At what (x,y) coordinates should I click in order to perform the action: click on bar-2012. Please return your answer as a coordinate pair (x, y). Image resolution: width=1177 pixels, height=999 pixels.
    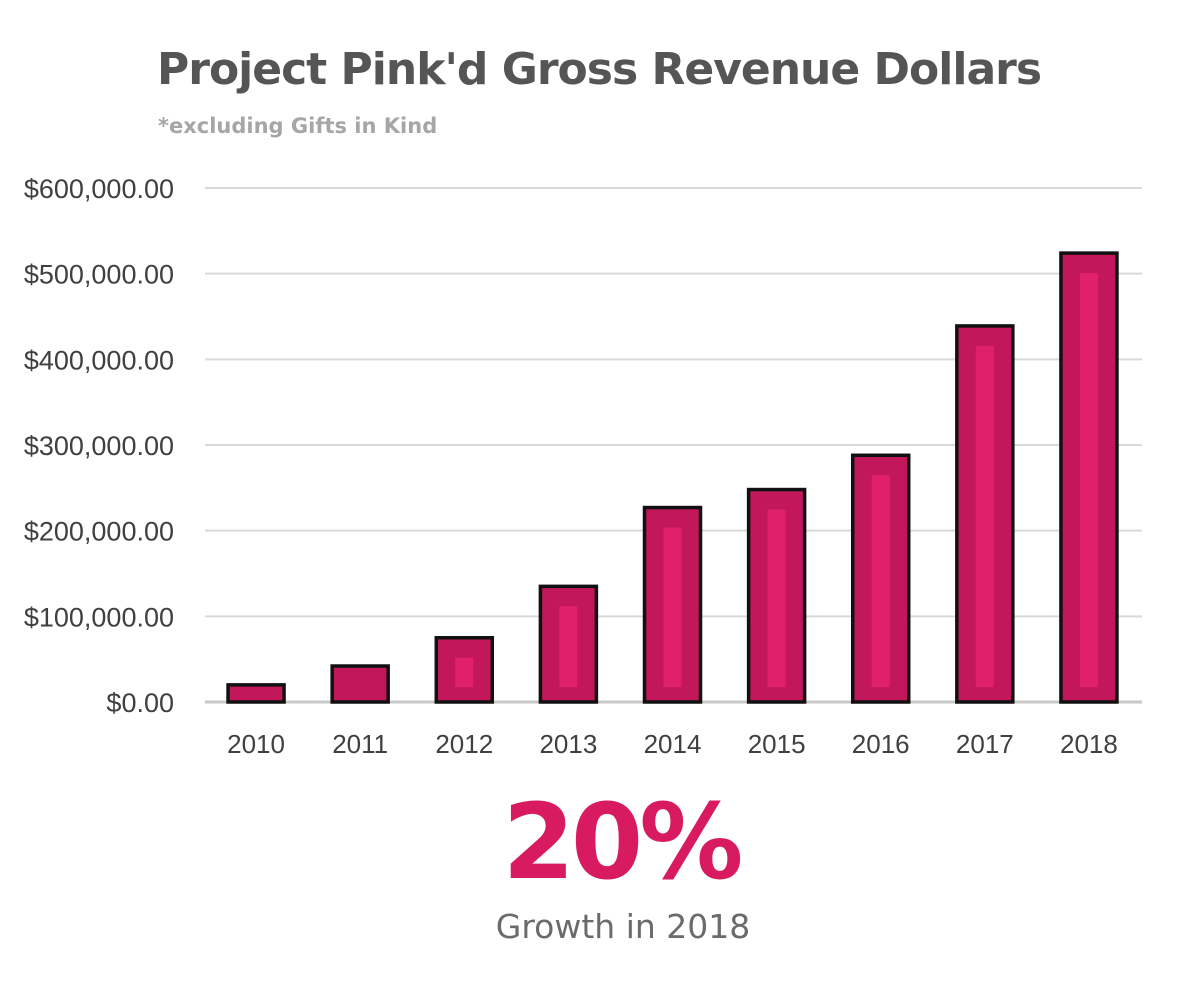
    Looking at the image, I should click on (464, 670).